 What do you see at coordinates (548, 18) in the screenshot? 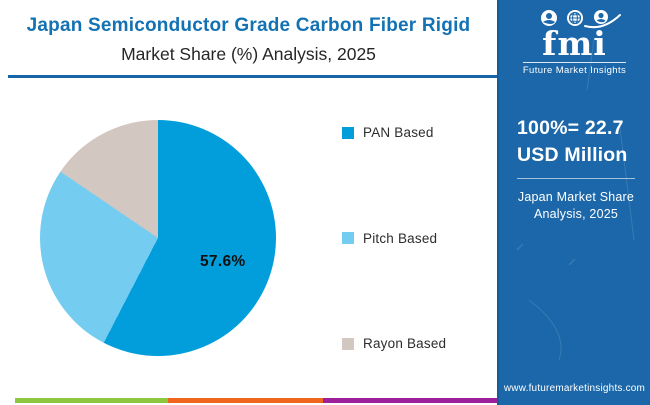
I see `person-icon` at bounding box center [548, 18].